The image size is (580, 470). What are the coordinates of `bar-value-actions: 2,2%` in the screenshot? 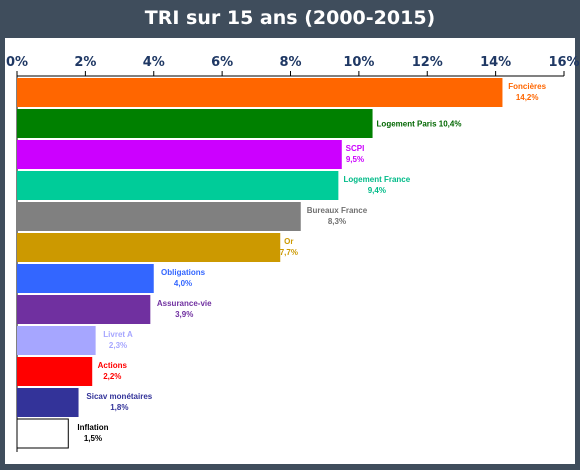 It's located at (112, 376).